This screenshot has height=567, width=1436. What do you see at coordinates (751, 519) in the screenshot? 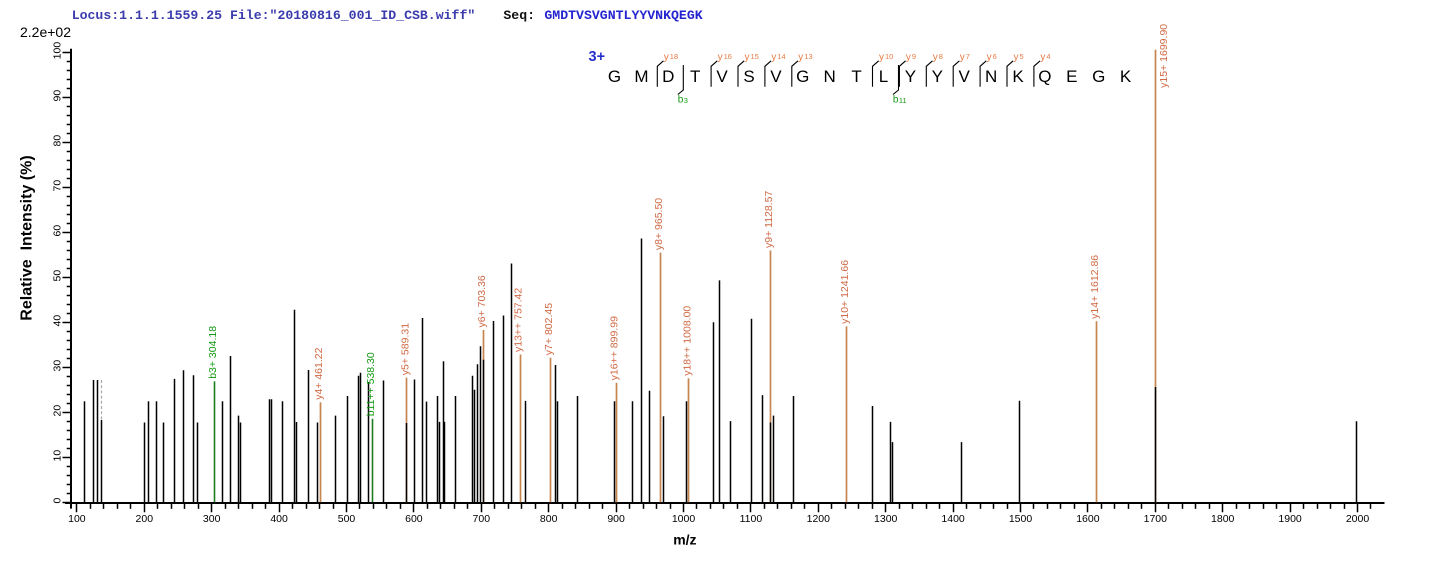
I see `svg-text: 1100` at bounding box center [751, 519].